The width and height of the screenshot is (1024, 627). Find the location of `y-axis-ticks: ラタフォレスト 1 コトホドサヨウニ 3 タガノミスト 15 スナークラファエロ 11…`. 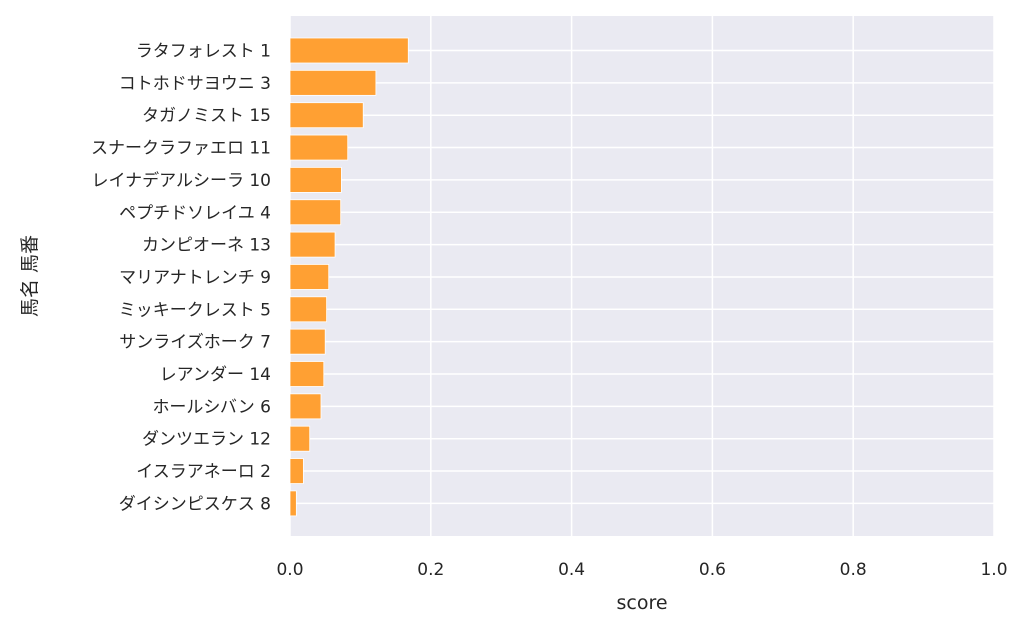

y-axis-ticks: ラタフォレスト 1 コトホドサヨウニ 3 タガノミスト 15 スナークラファエロ 11… is located at coordinates (181, 278).